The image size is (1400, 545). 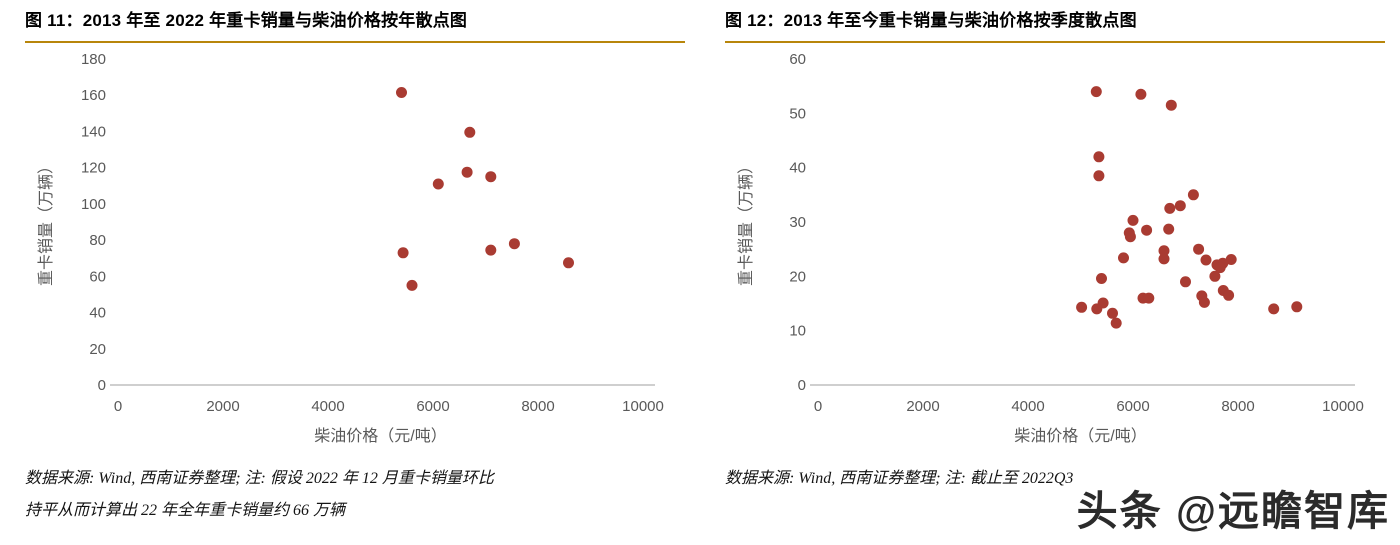 What do you see at coordinates (797, 222) in the screenshot?
I see `y-tick-label: 30` at bounding box center [797, 222].